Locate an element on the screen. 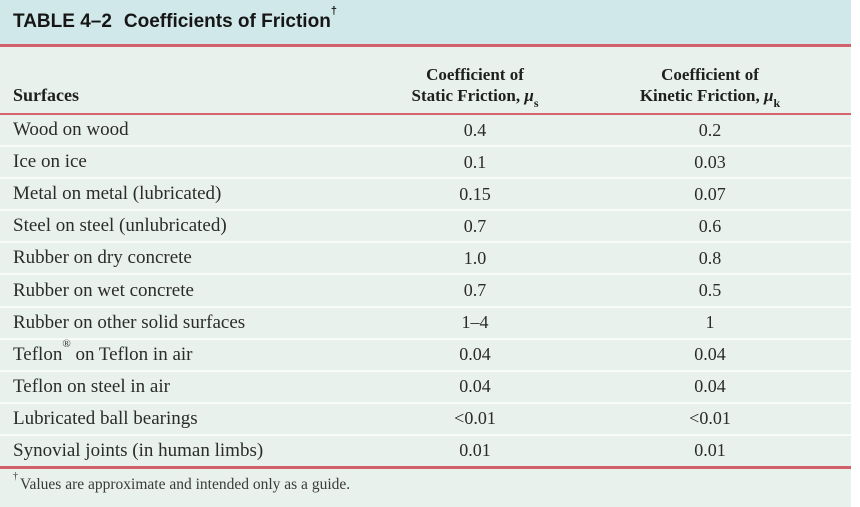  table-row: Rubber on dry concrete 1.0 0.8 is located at coordinates (425, 259).